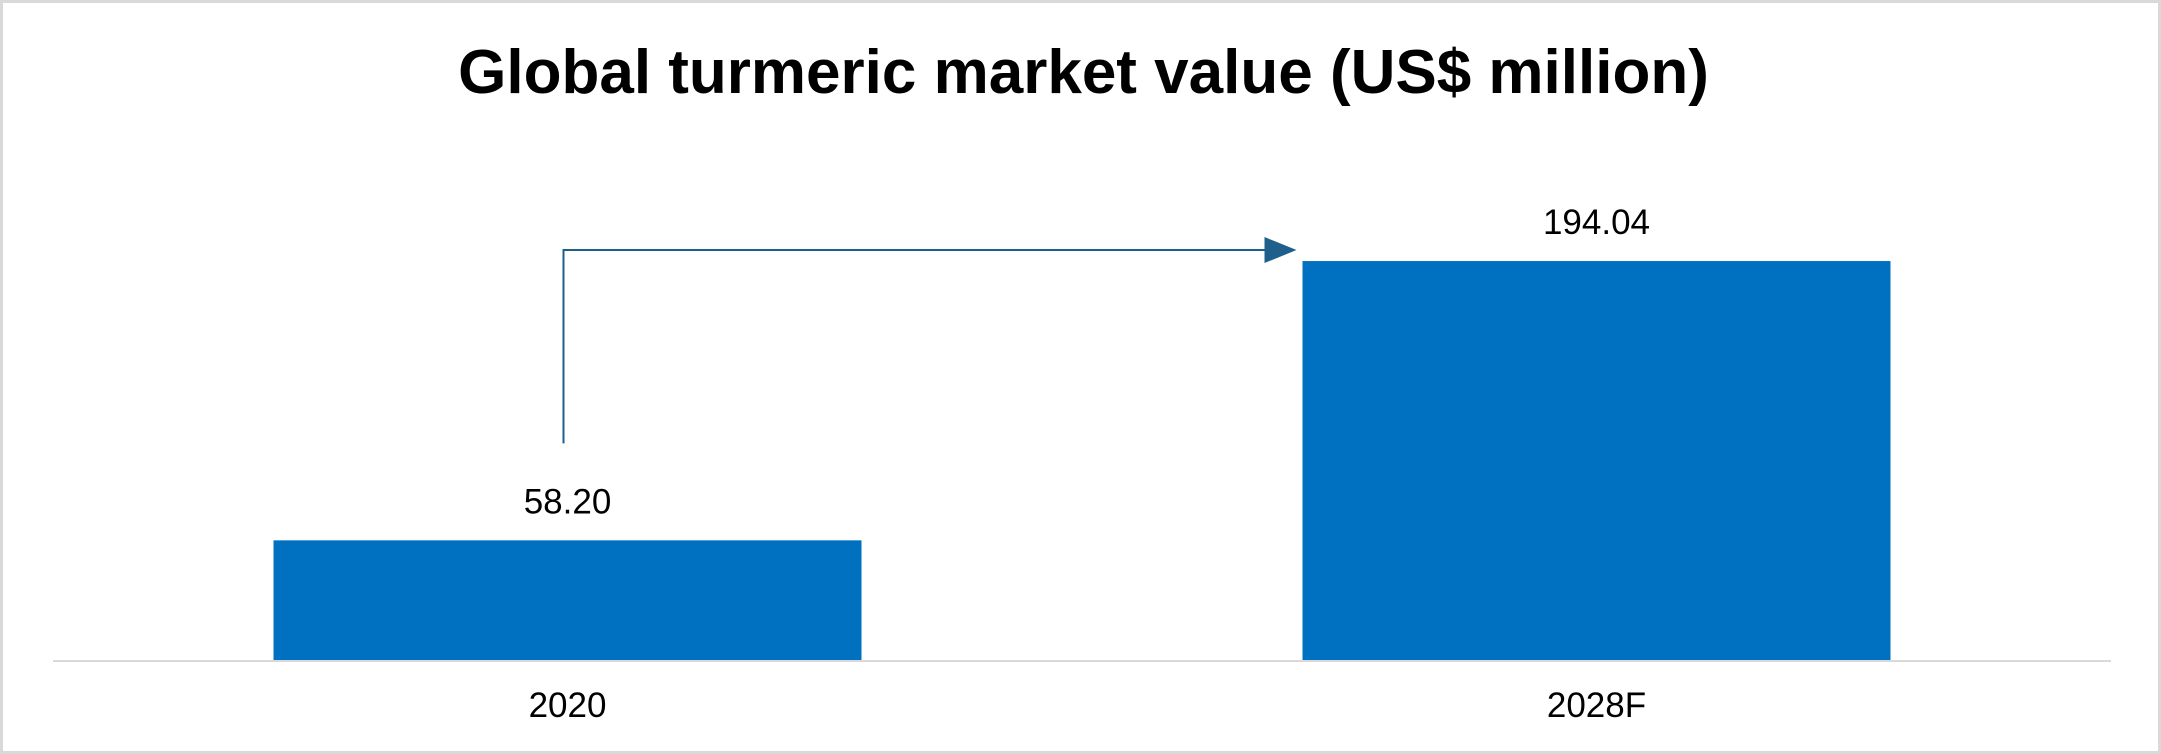 This screenshot has width=2161, height=754. I want to click on x-tick-2020: 2020, so click(568, 705).